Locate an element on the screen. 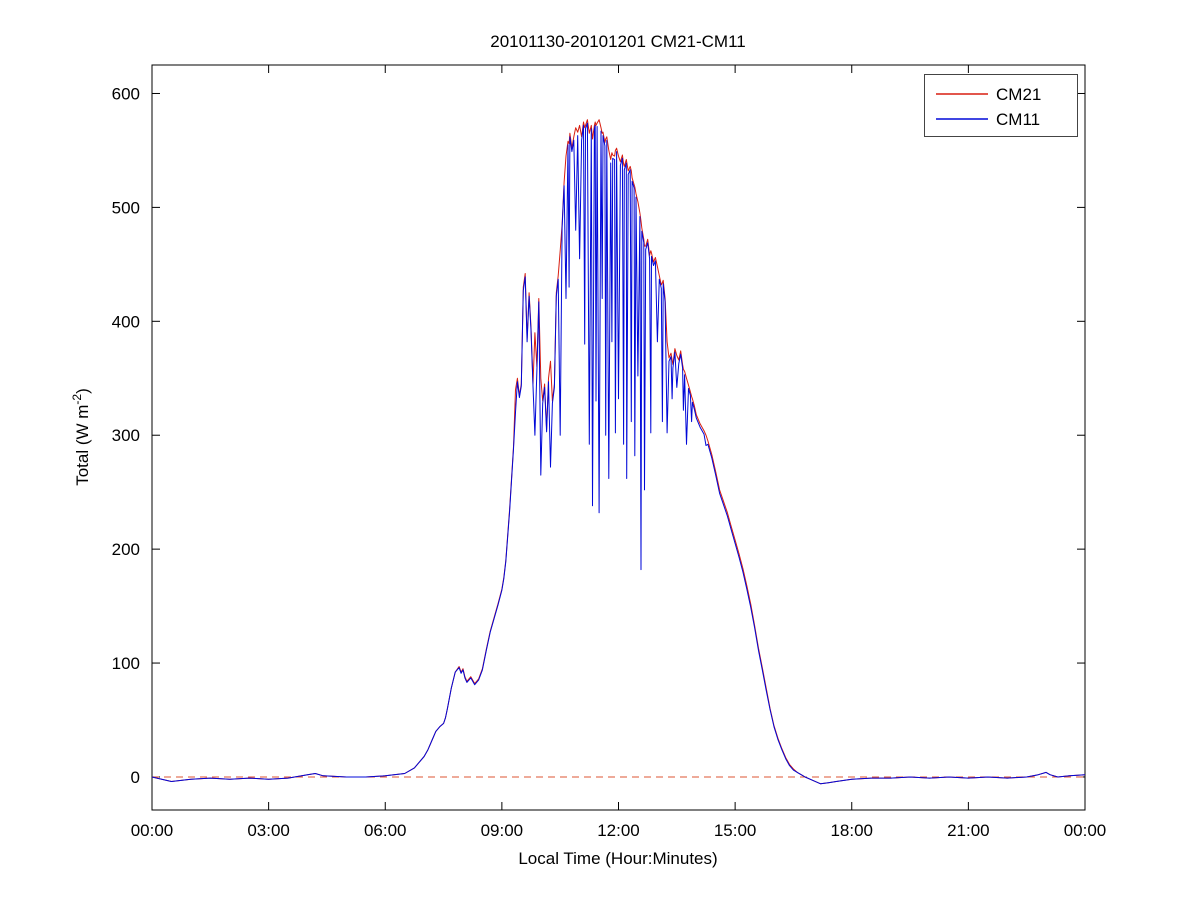 The width and height of the screenshot is (1201, 906). legend-label-cm21: CM21 is located at coordinates (1018, 94).